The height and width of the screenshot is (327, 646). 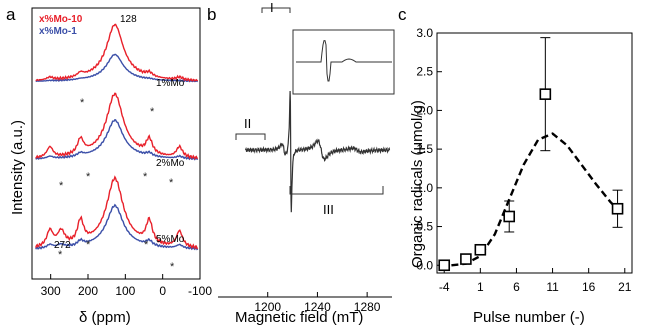 What do you see at coordinates (336, 190) in the screenshot?
I see `region-bracket-iii` at bounding box center [336, 190].